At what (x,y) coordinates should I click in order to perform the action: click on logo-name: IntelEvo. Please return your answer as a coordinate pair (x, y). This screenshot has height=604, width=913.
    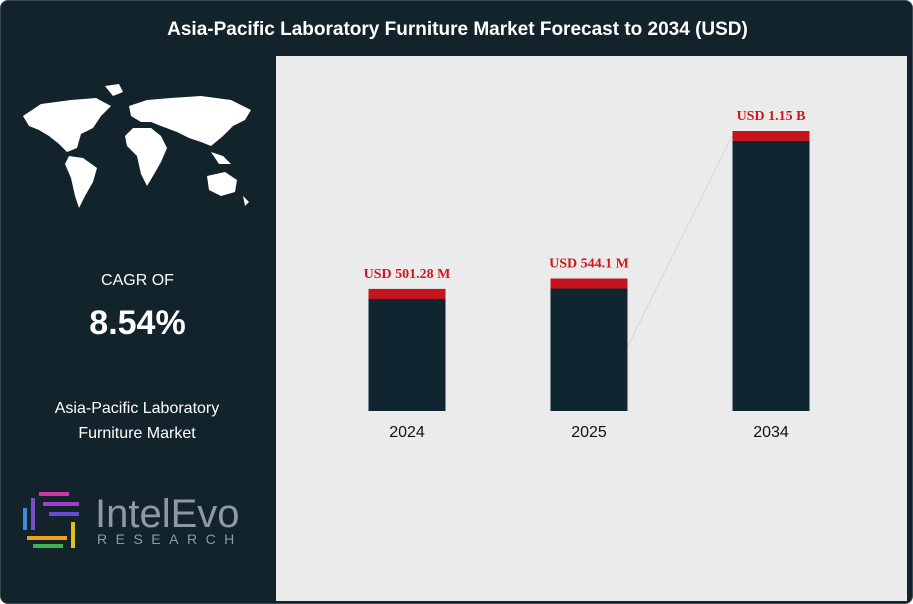
    Looking at the image, I should click on (167, 514).